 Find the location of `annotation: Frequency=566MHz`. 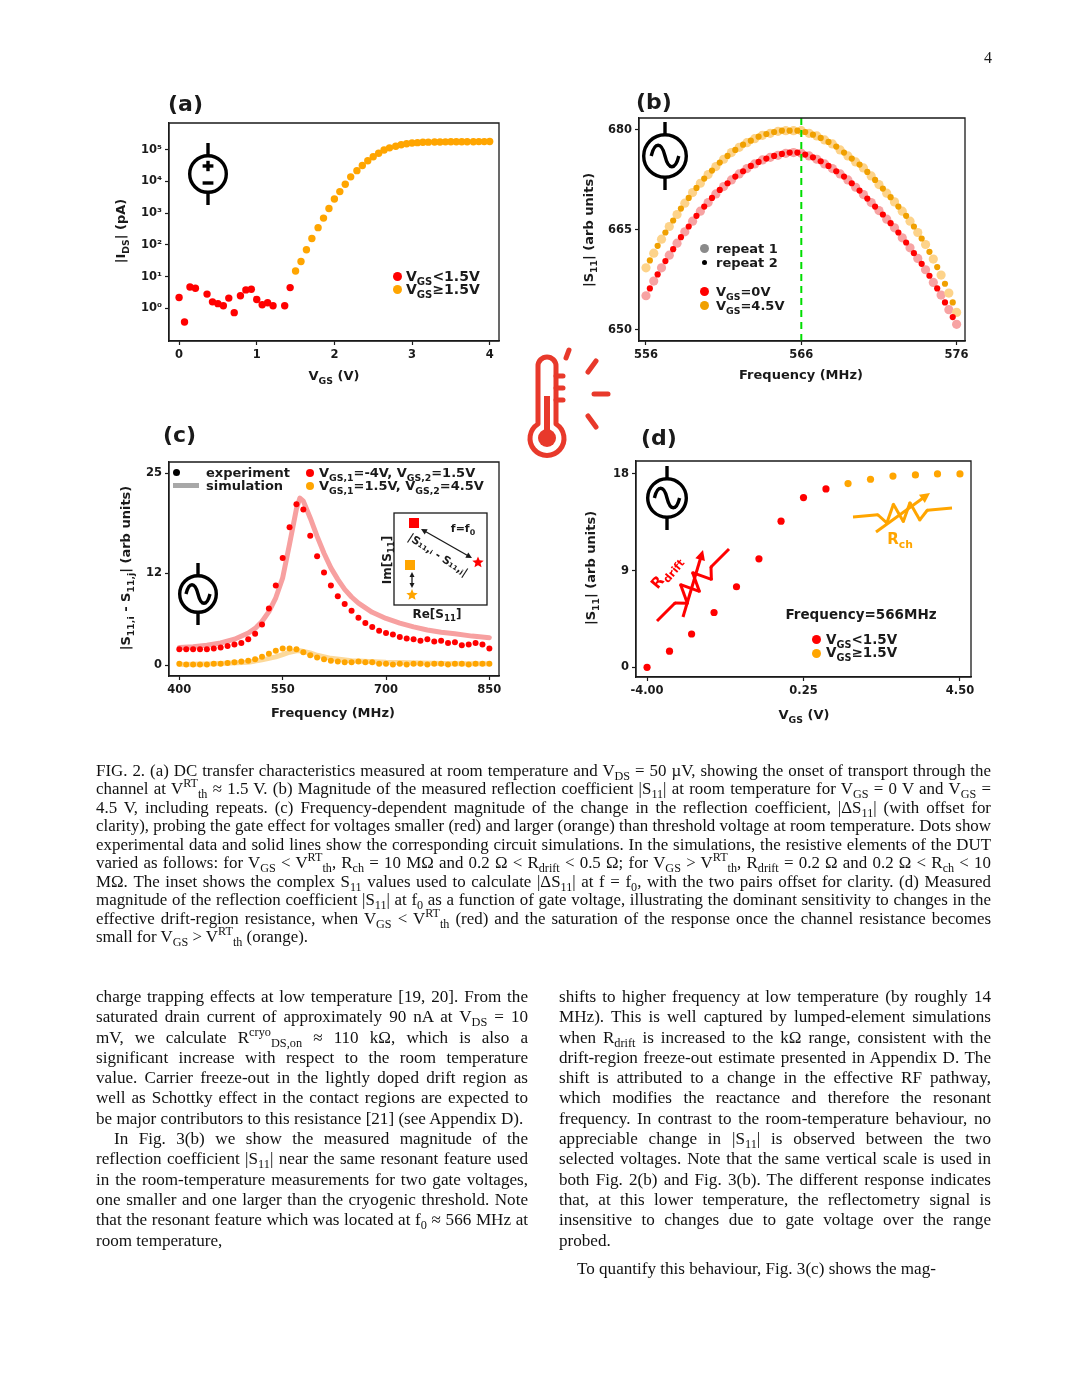

annotation: Frequency=566MHz is located at coordinates (861, 614).